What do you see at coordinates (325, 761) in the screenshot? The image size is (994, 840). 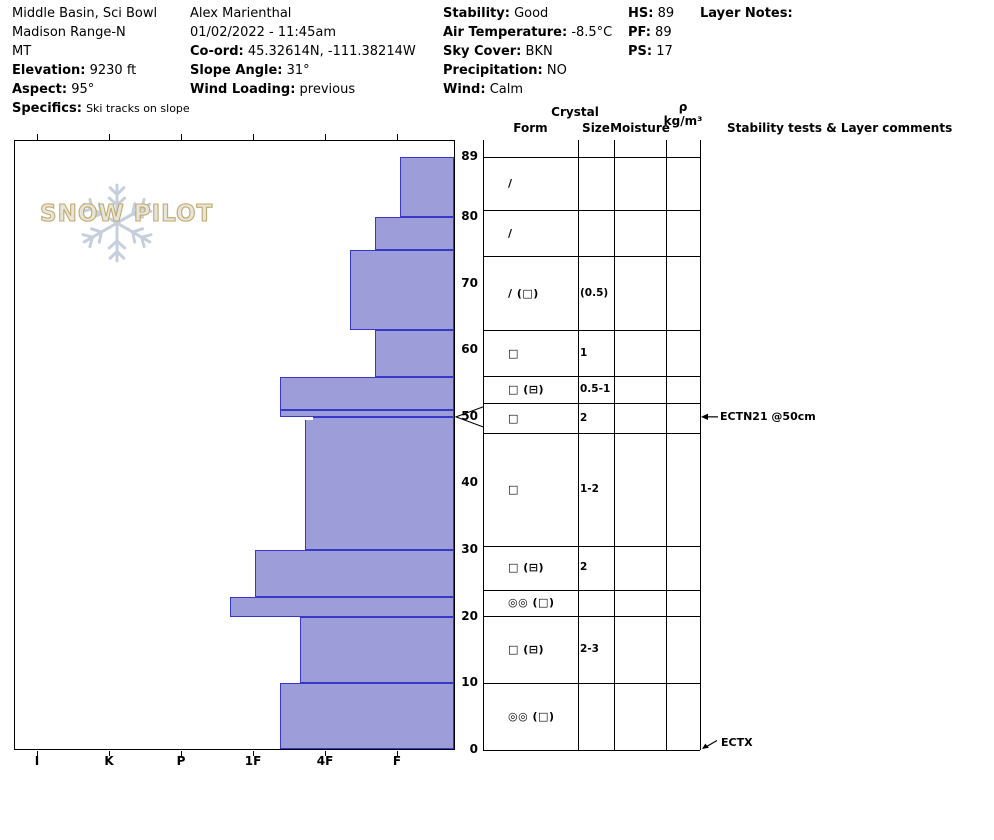 I see `hardness-label-4f: 4F` at bounding box center [325, 761].